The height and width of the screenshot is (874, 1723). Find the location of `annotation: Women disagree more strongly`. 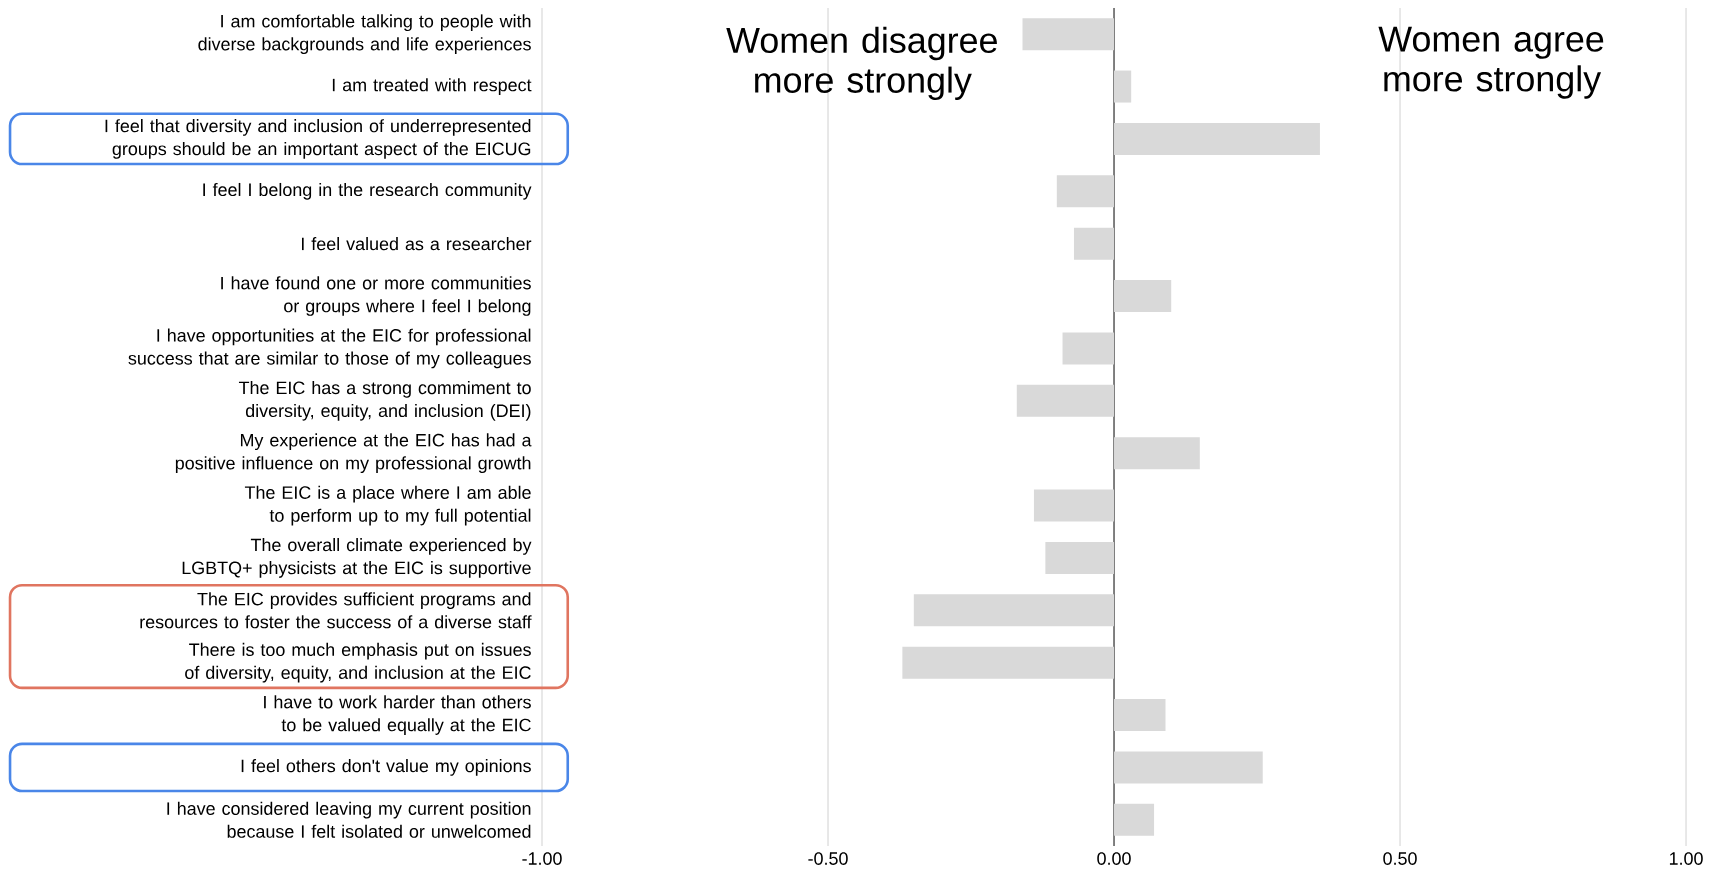

annotation: Women disagree more strongly is located at coordinates (861, 63).